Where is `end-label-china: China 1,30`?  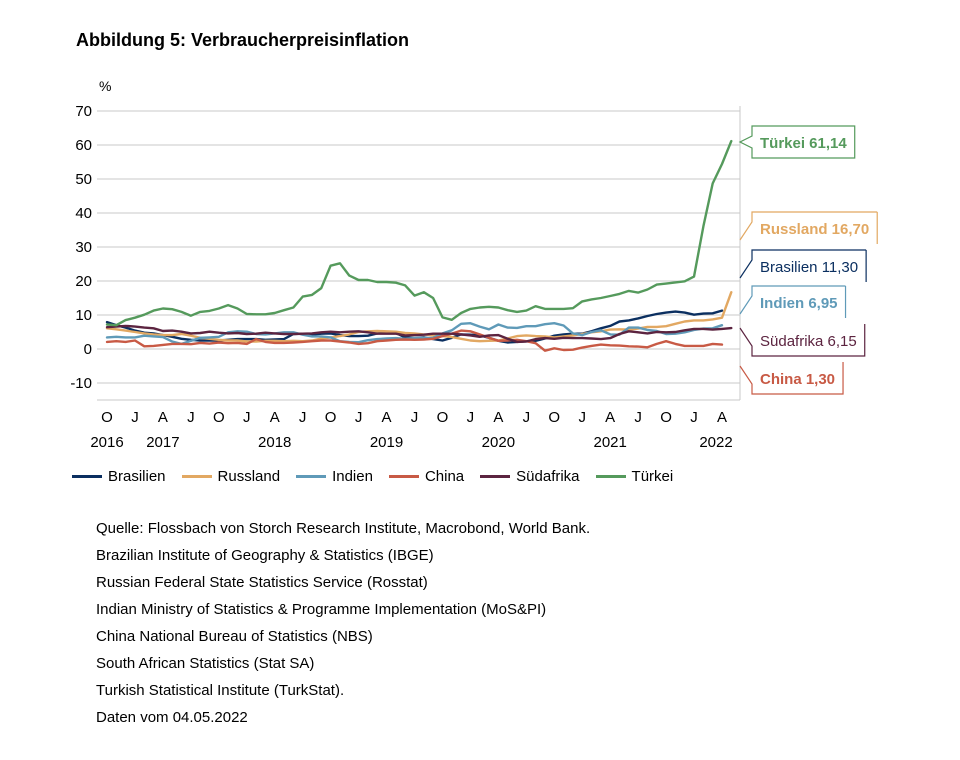
end-label-china: China 1,30 is located at coordinates (791, 378).